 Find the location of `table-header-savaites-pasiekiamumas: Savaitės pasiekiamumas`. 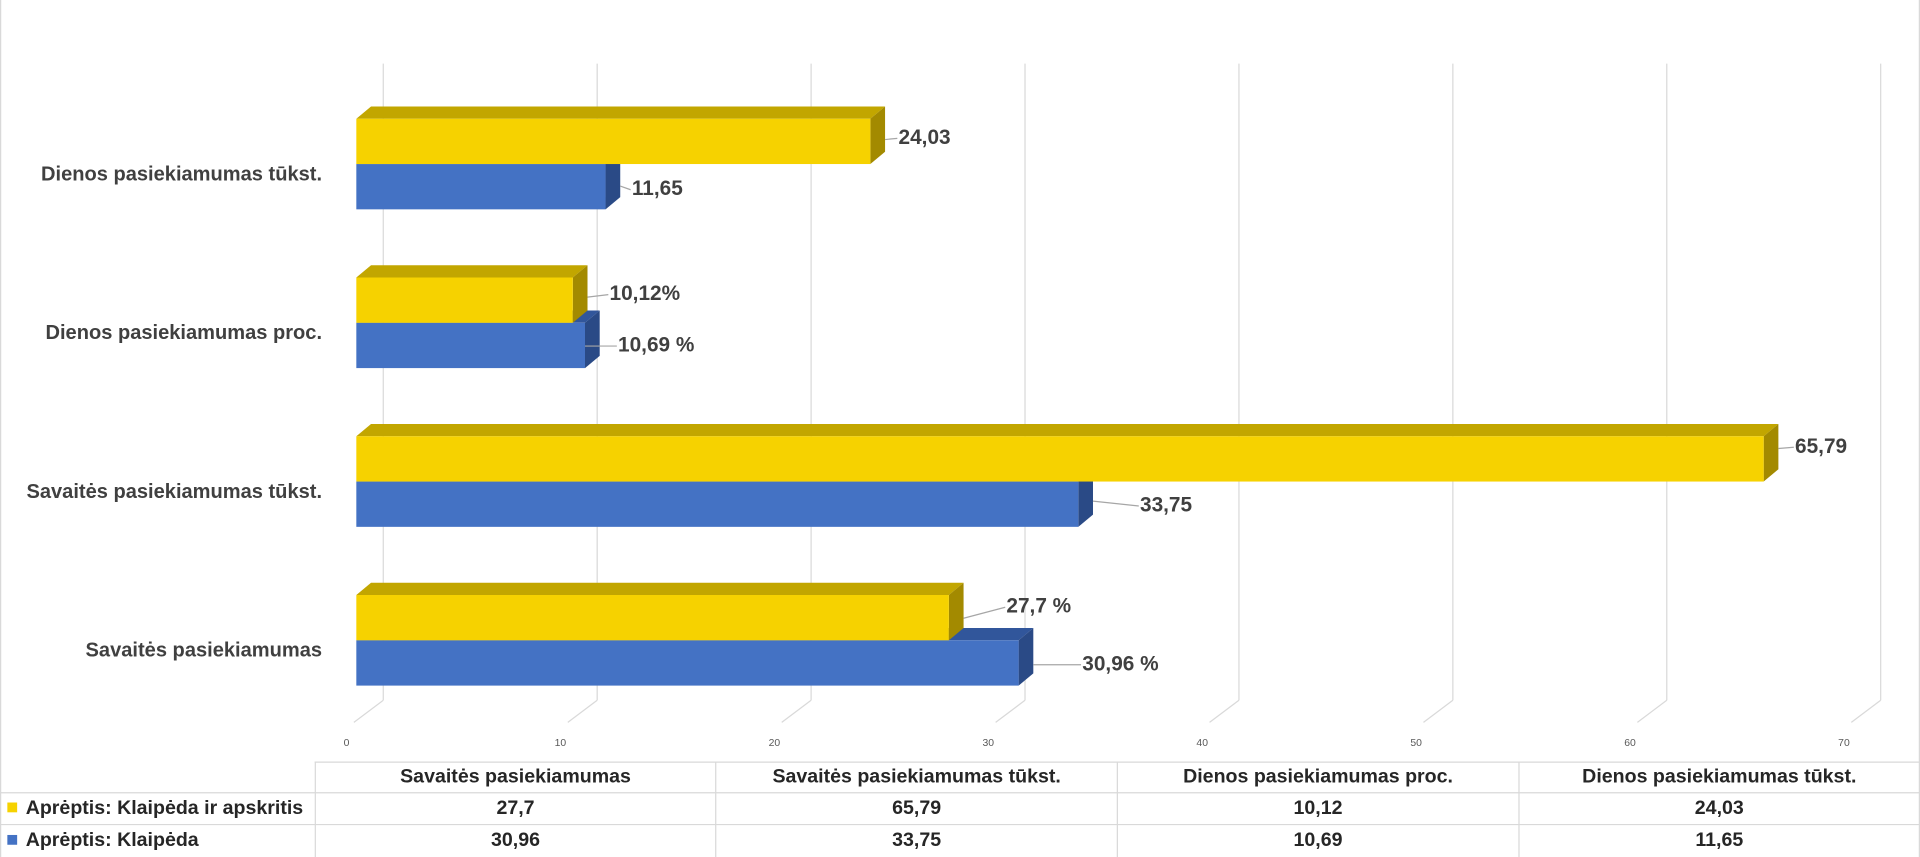

table-header-savaites-pasiekiamumas: Savaitės pasiekiamumas is located at coordinates (515, 777).